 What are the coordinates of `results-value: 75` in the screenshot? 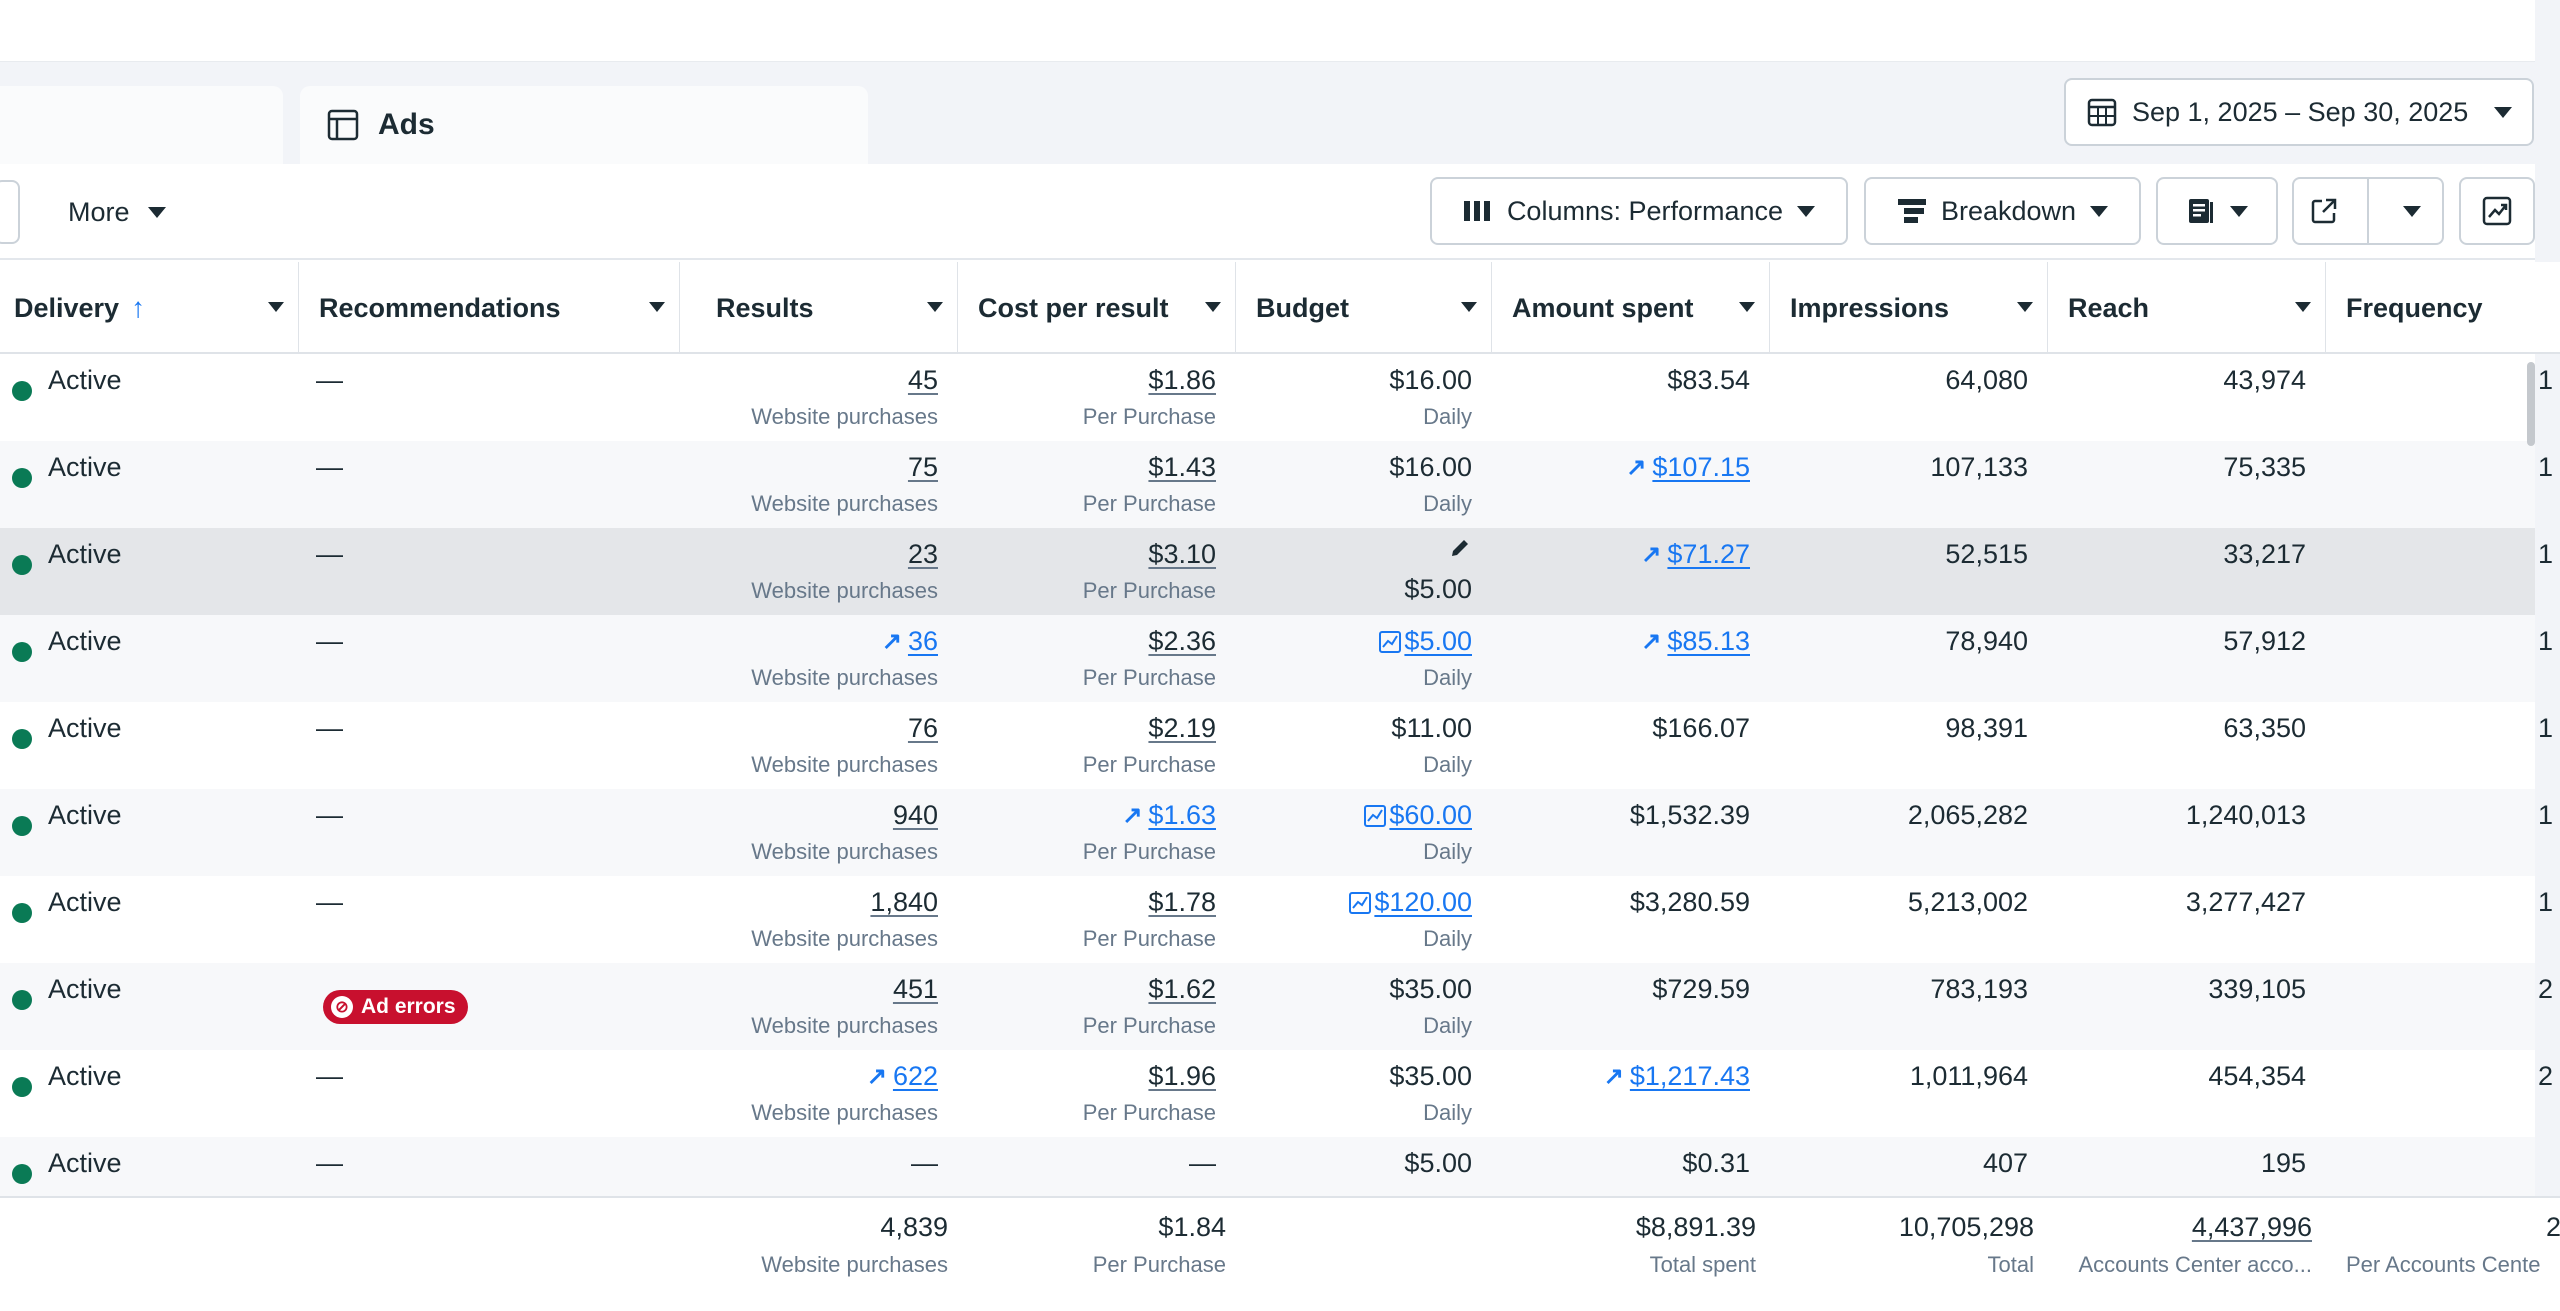 It's located at (923, 467).